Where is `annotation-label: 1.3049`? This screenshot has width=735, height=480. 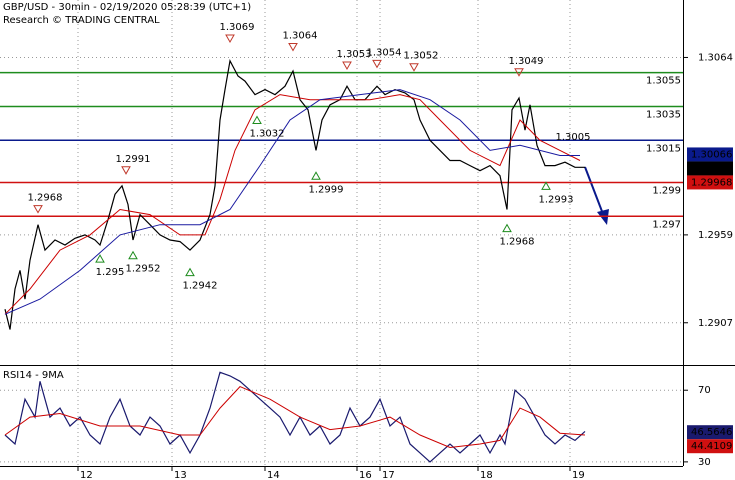
annotation-label: 1.3049 is located at coordinates (526, 61).